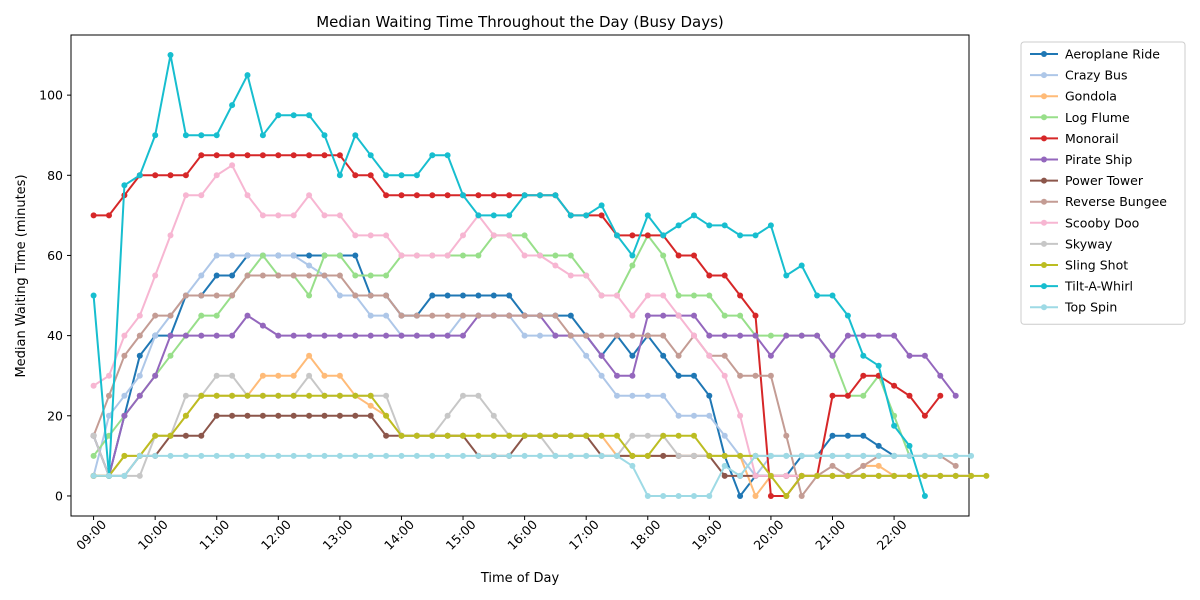  I want to click on legend-swatch-marker, so click(1044, 222).